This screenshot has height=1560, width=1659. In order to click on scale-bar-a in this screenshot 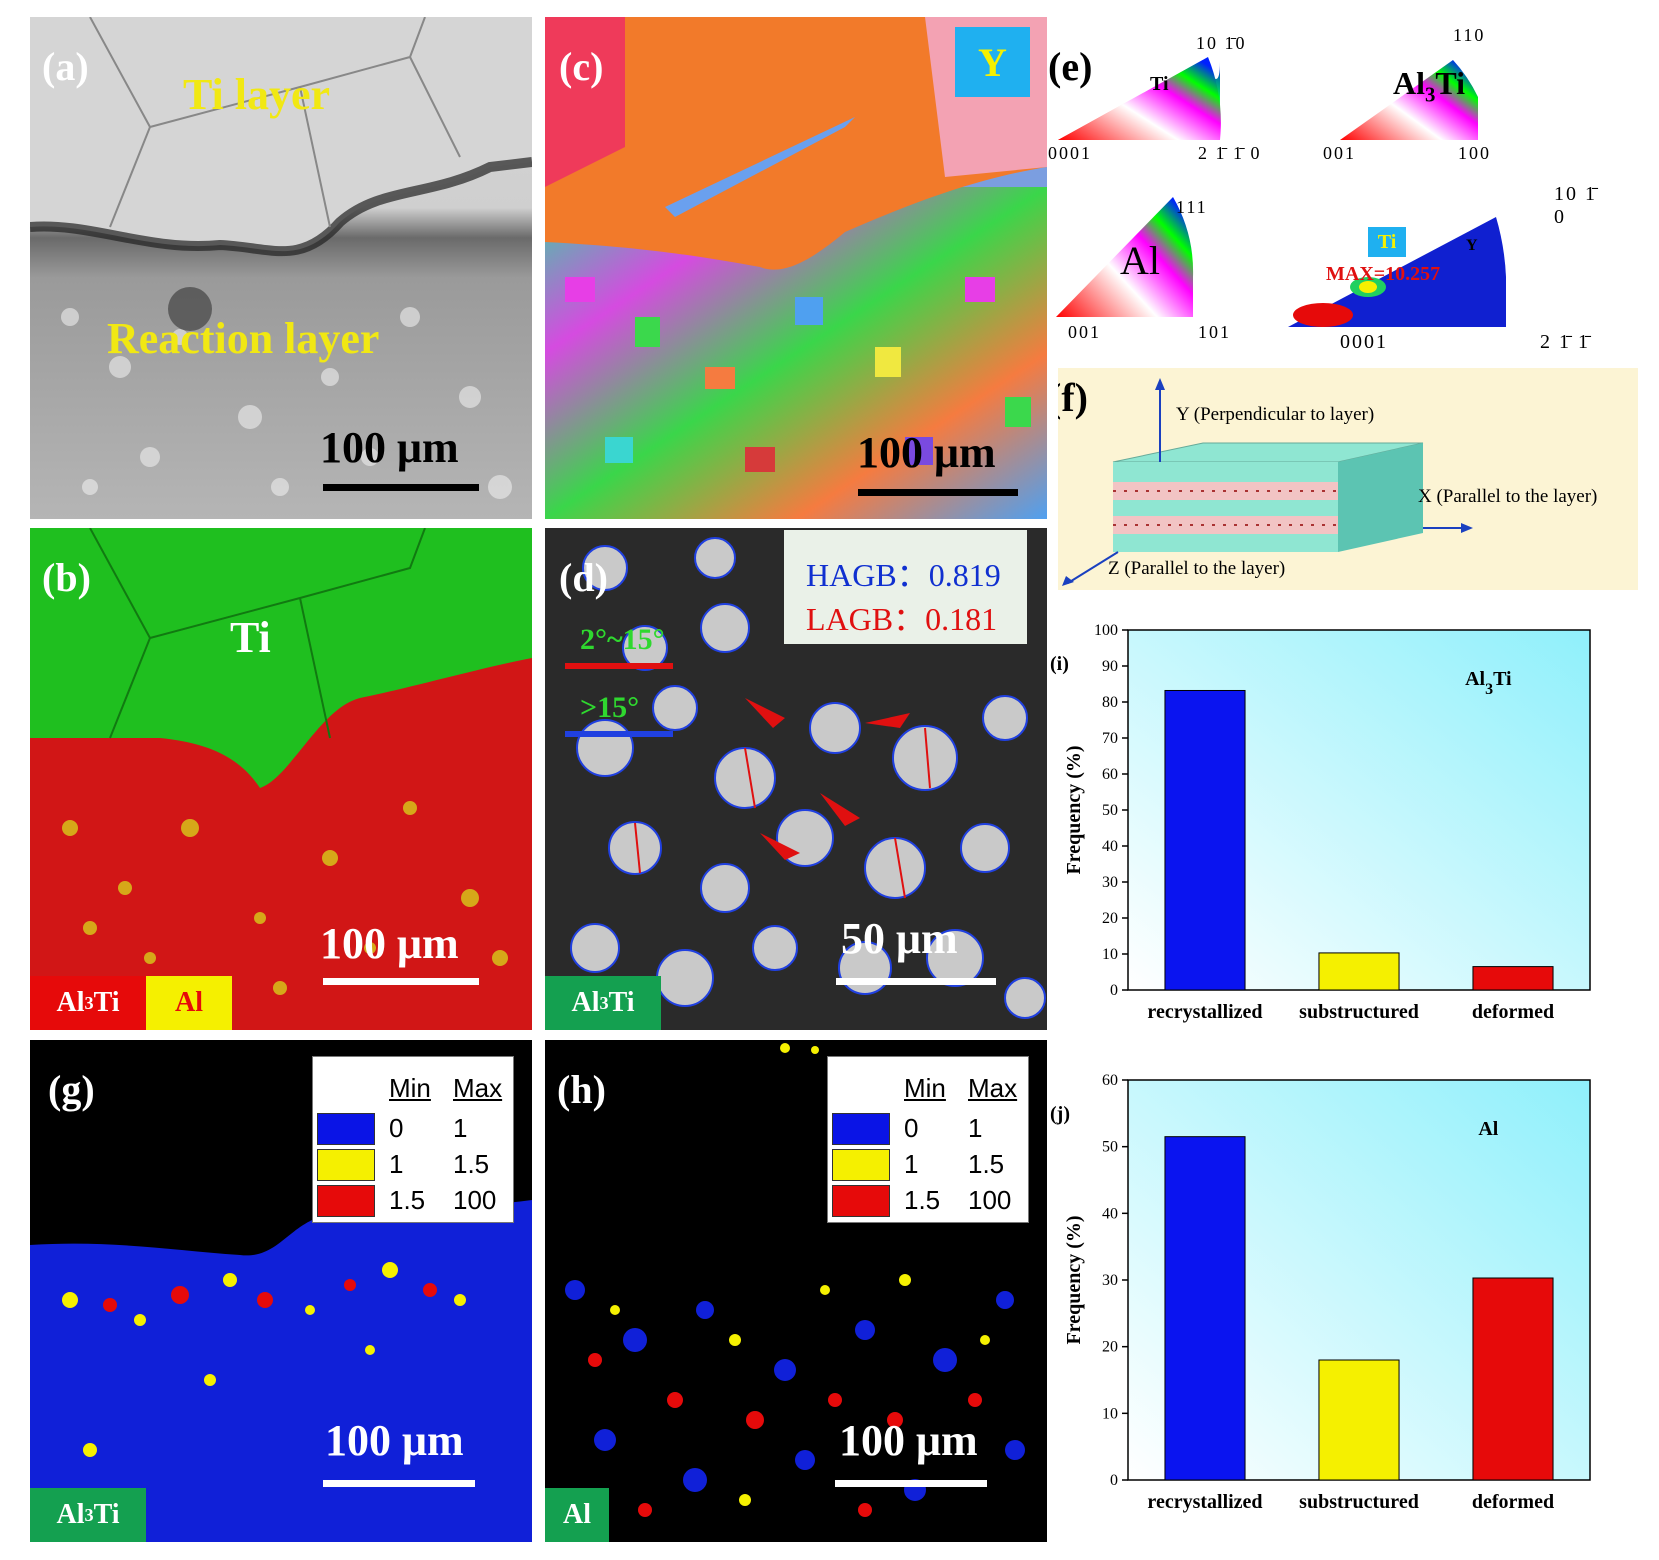, I will do `click(401, 487)`.